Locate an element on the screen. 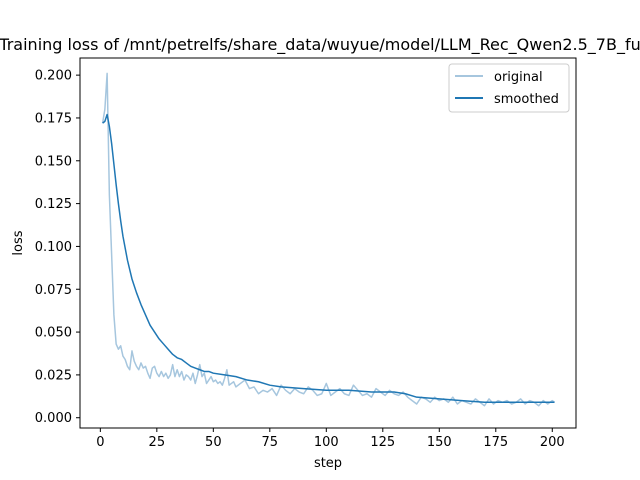 The width and height of the screenshot is (640, 480). x-tick-label: 50 is located at coordinates (213, 442).